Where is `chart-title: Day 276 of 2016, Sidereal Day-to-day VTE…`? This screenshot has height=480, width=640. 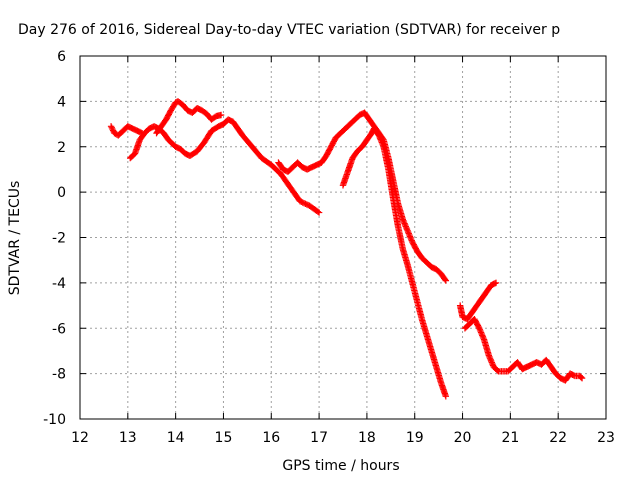
chart-title: Day 276 of 2016, Sidereal Day-to-day VTE… is located at coordinates (289, 30).